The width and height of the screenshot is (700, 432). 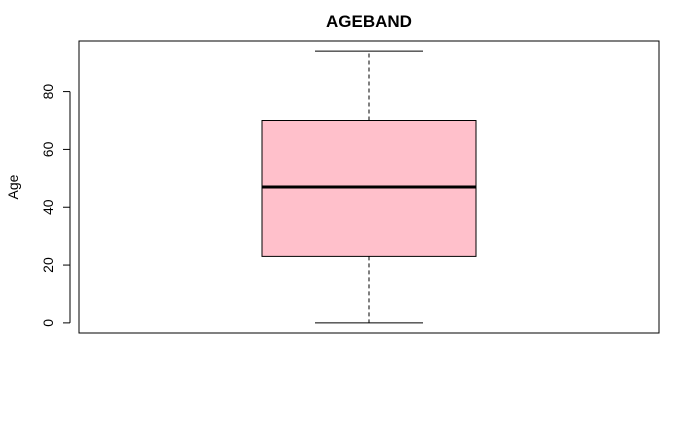 I want to click on y-tick-label: 0, so click(x=48, y=323).